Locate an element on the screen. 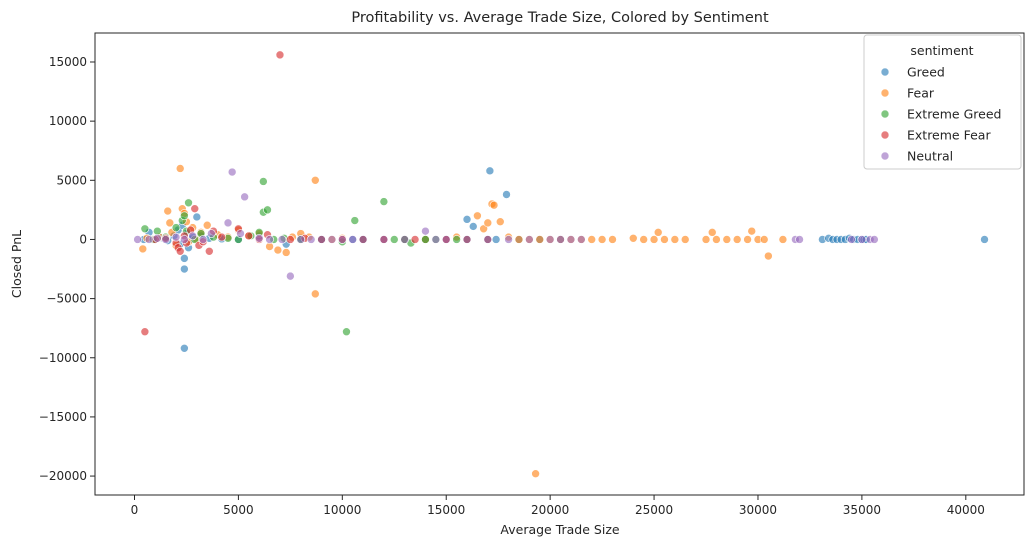 Image resolution: width=1034 pixels, height=547 pixels. y-axis: −20000 −15000 −10000 −5000 0 5000 10000 15000 is located at coordinates (67, 269).